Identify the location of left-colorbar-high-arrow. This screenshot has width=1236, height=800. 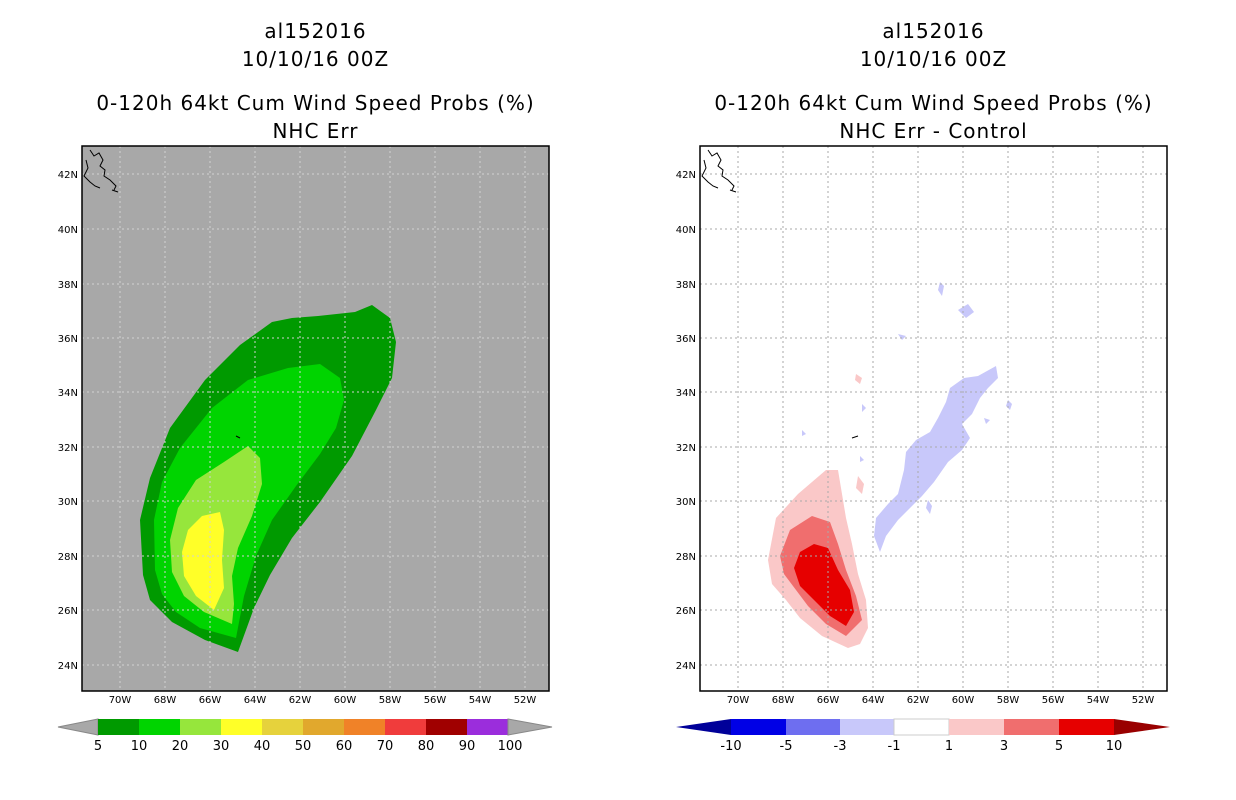
(530, 727).